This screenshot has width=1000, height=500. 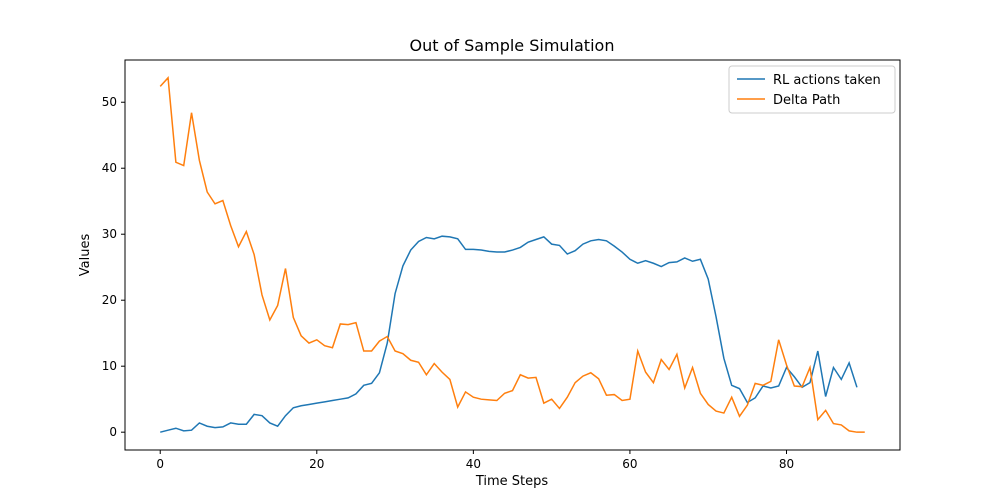 I want to click on legend-label: RL actions taken, so click(x=827, y=80).